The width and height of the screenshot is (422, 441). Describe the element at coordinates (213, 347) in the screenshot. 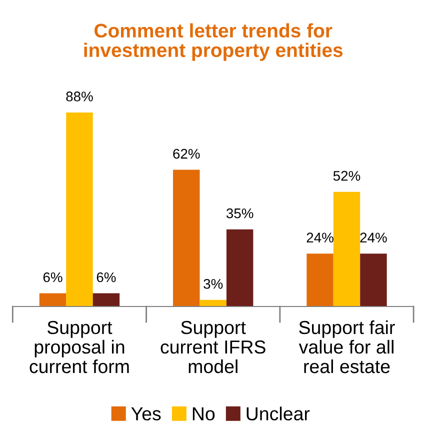

I see `x-tick-label: Support current IFRS model` at that location.